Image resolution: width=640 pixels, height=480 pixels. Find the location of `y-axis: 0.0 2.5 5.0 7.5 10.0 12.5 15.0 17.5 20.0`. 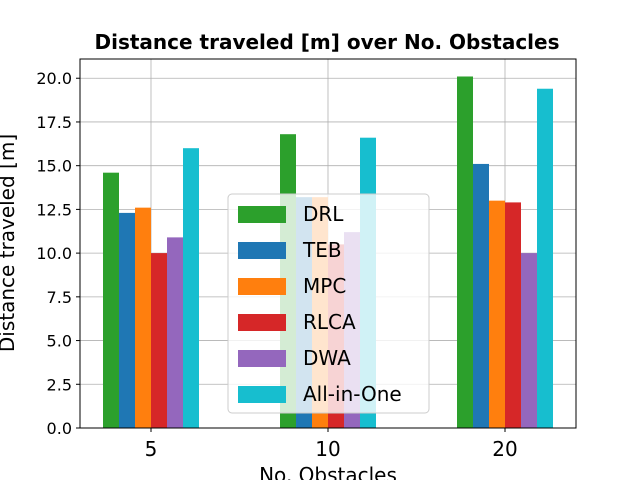

y-axis: 0.0 2.5 5.0 7.5 10.0 12.5 15.0 17.5 20.0 is located at coordinates (58, 253).